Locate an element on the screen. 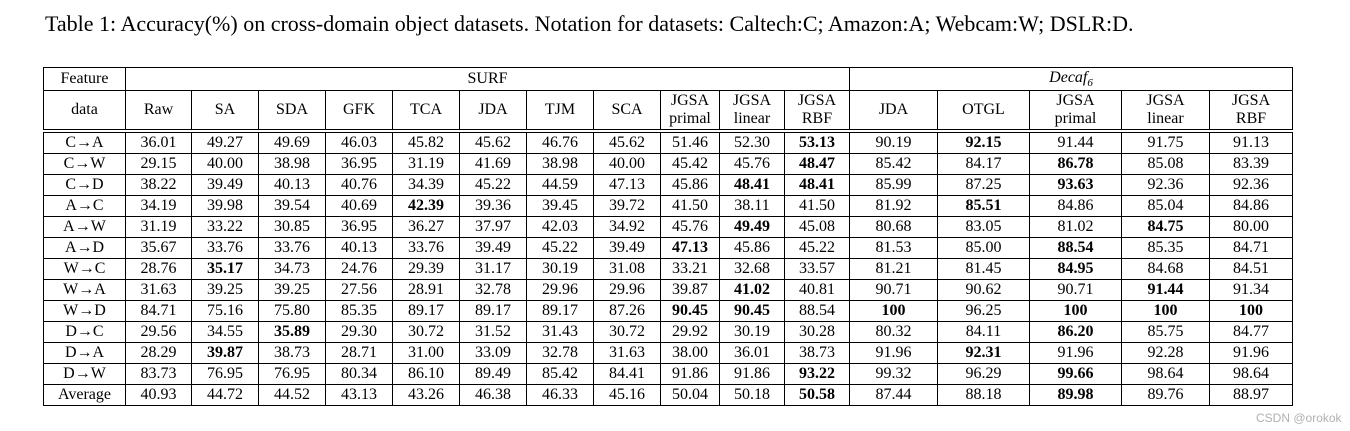 Image resolution: width=1350 pixels, height=431 pixels. value-cell: 89.17 is located at coordinates (426, 311).